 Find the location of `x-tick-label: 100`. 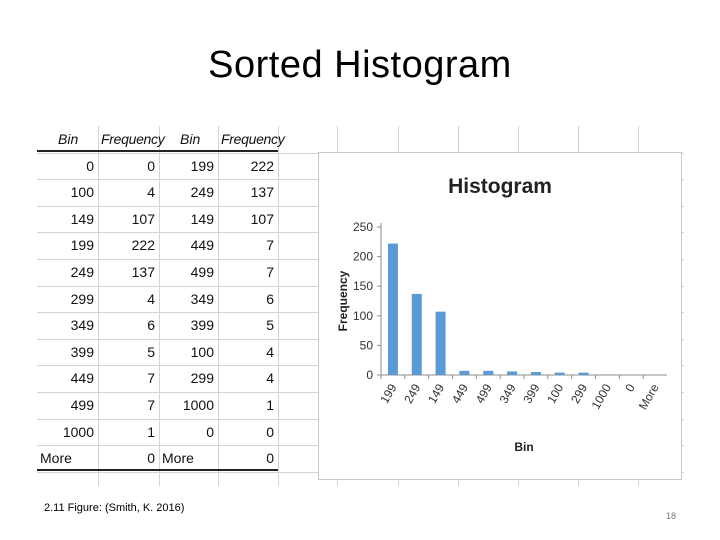

x-tick-label: 100 is located at coordinates (555, 393).